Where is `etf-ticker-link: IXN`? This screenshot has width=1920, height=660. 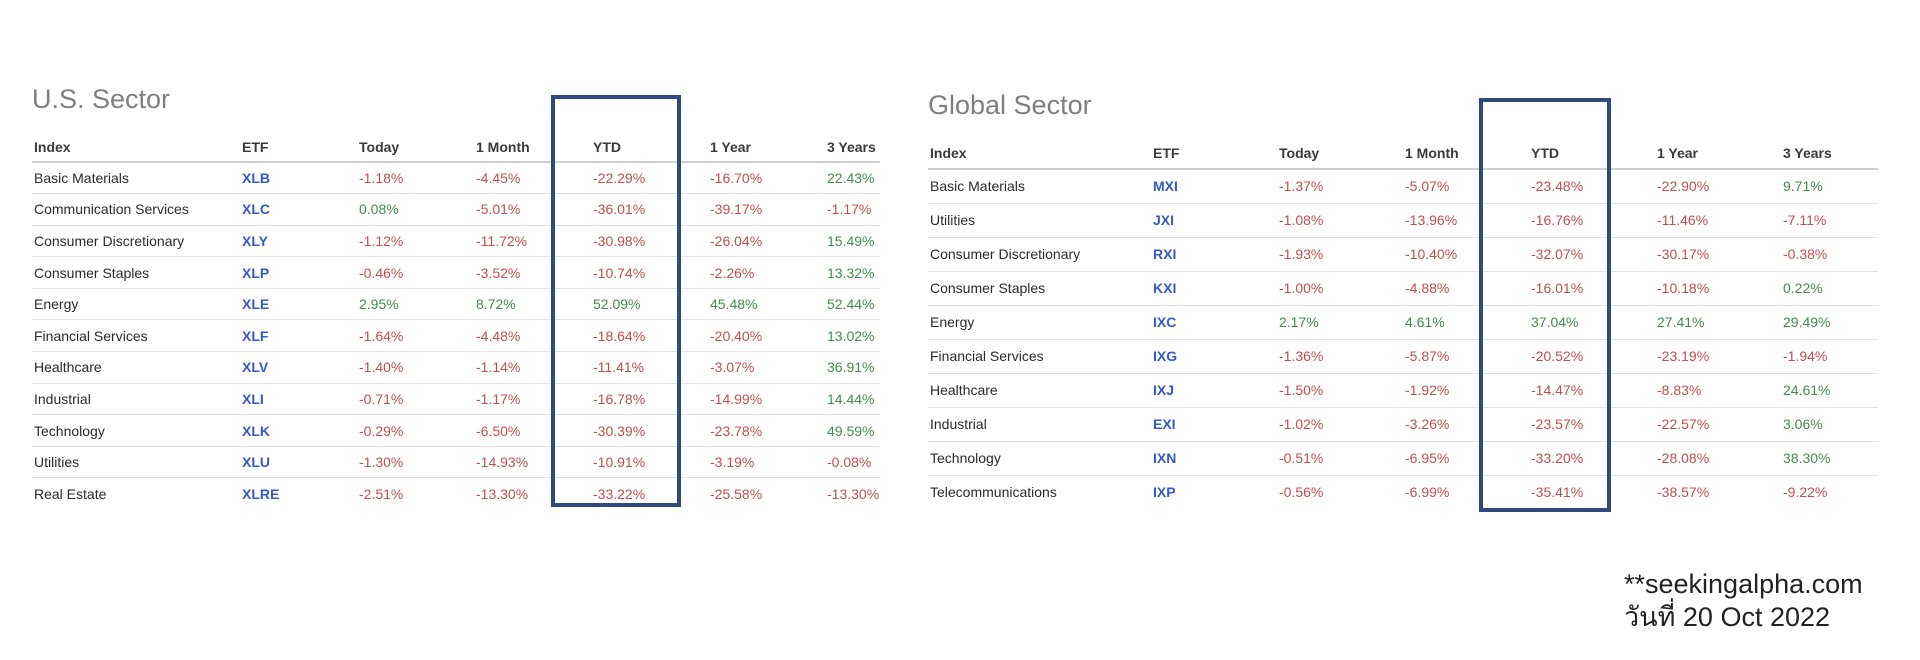
etf-ticker-link: IXN is located at coordinates (1214, 458).